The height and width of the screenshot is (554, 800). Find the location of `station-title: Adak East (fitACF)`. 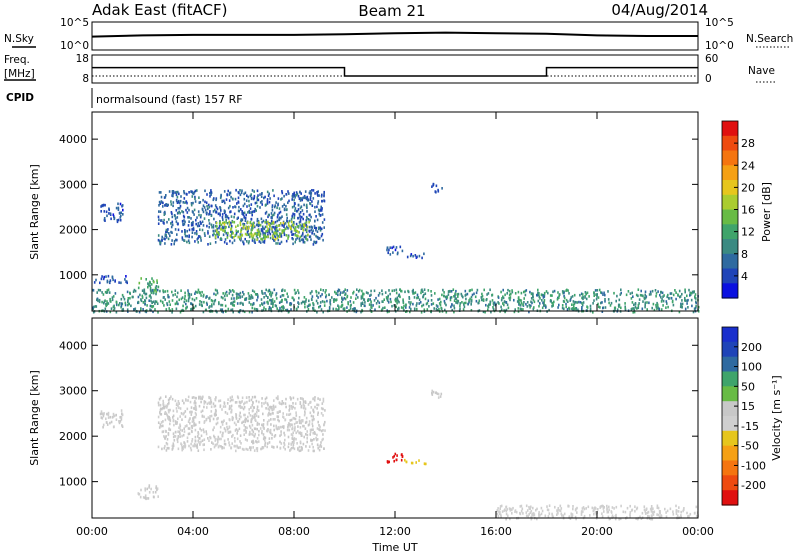

station-title: Adak East (fitACF) is located at coordinates (159, 10).